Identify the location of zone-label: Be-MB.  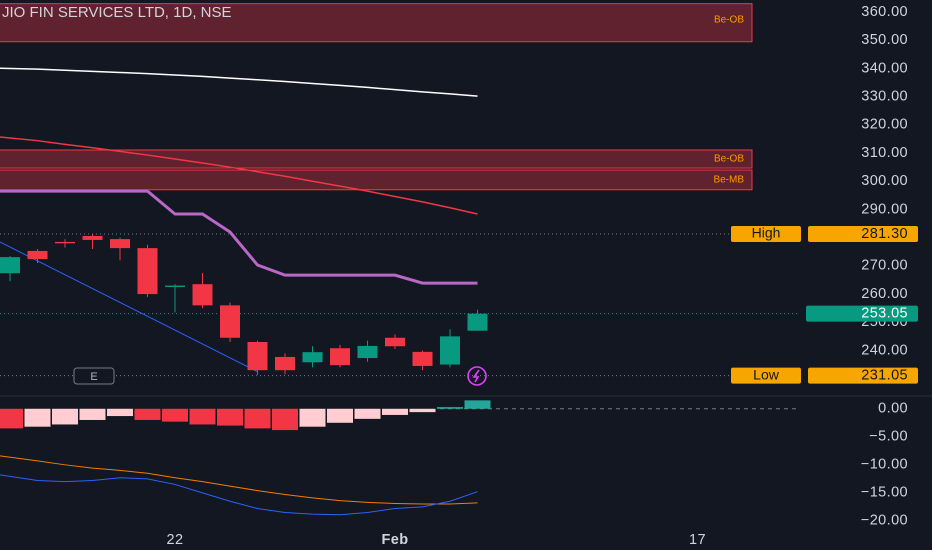
(728, 180).